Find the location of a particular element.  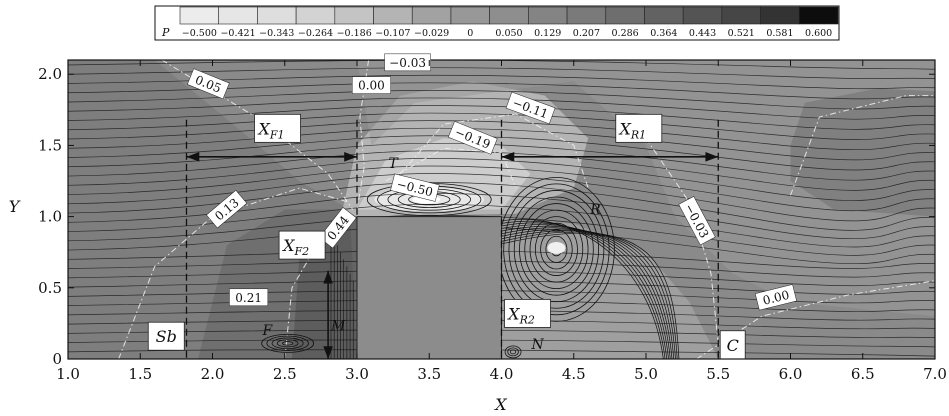

x-tick-label: 4.5 is located at coordinates (574, 374).